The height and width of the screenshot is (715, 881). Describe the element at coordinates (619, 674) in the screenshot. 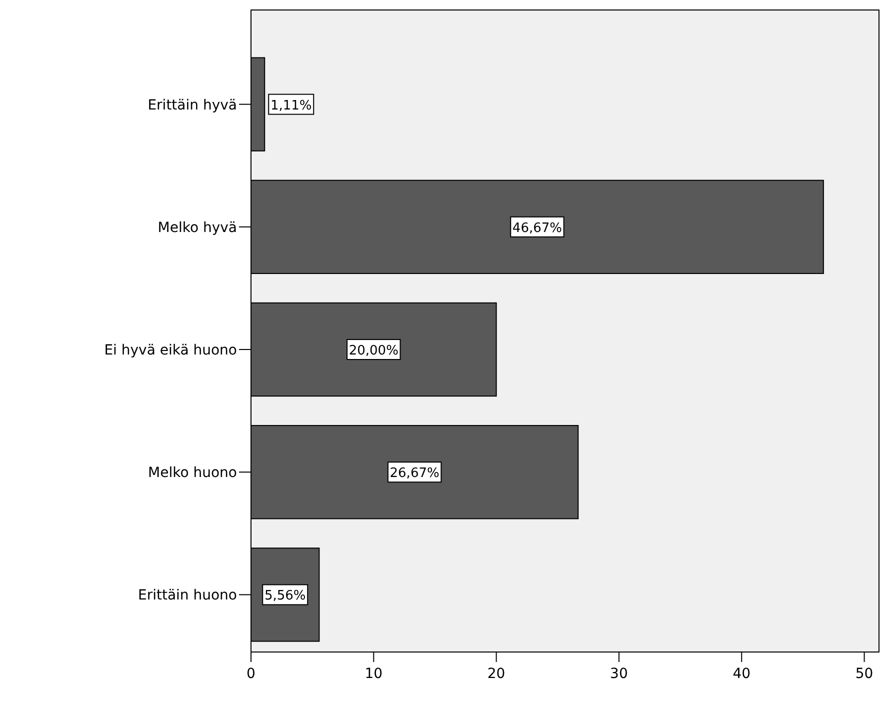

I see `x-tick-label: 30` at that location.